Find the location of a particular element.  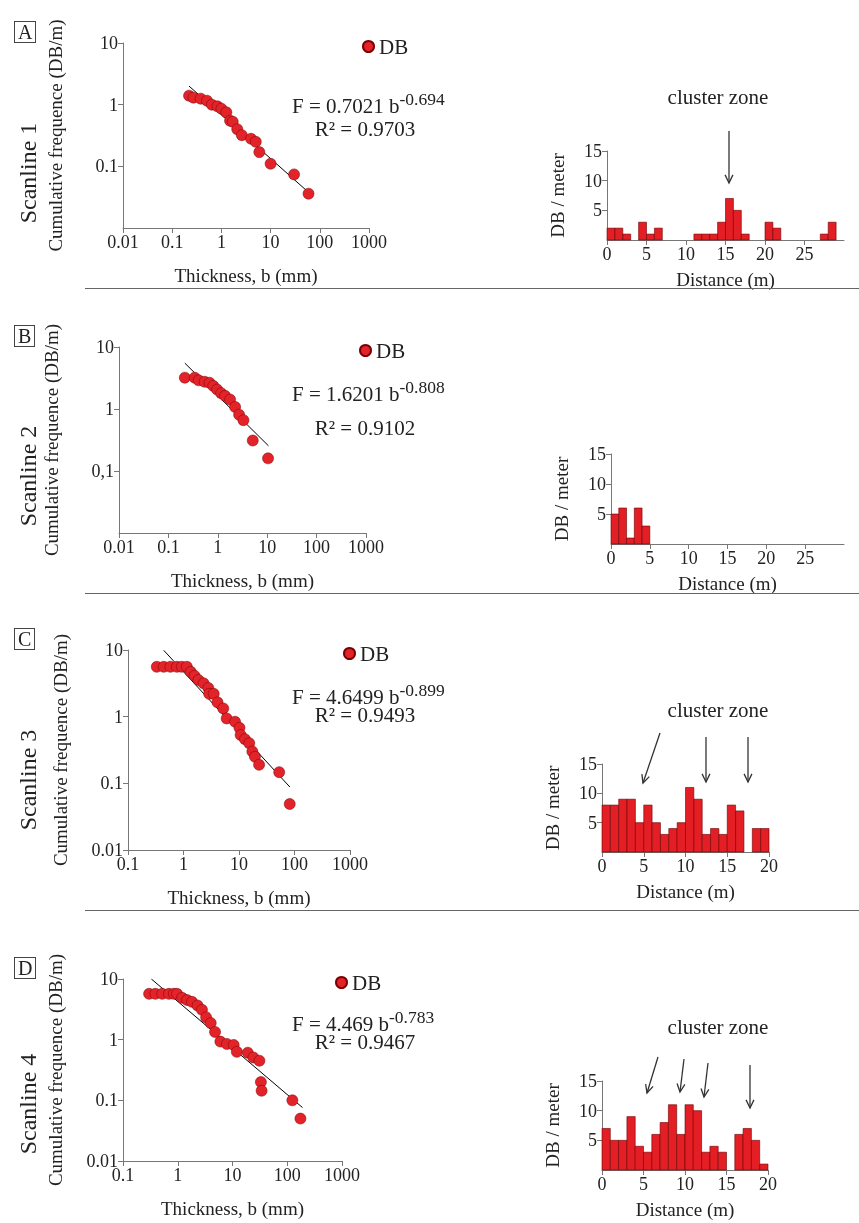

y-tick-label: 0,1 is located at coordinates (102, 471).